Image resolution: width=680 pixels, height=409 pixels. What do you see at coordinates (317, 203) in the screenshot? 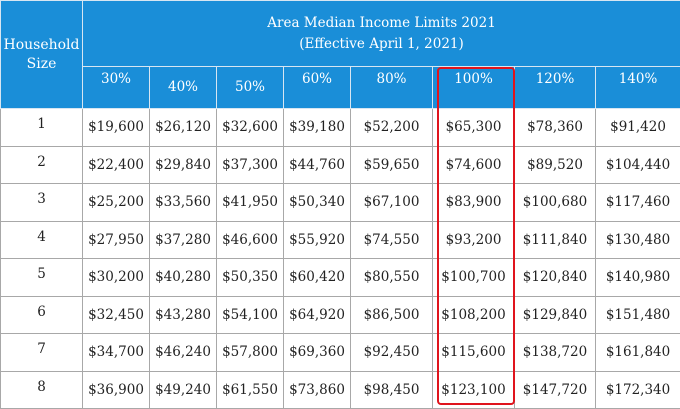
I see `income-limit-cell: $50,340` at bounding box center [317, 203].